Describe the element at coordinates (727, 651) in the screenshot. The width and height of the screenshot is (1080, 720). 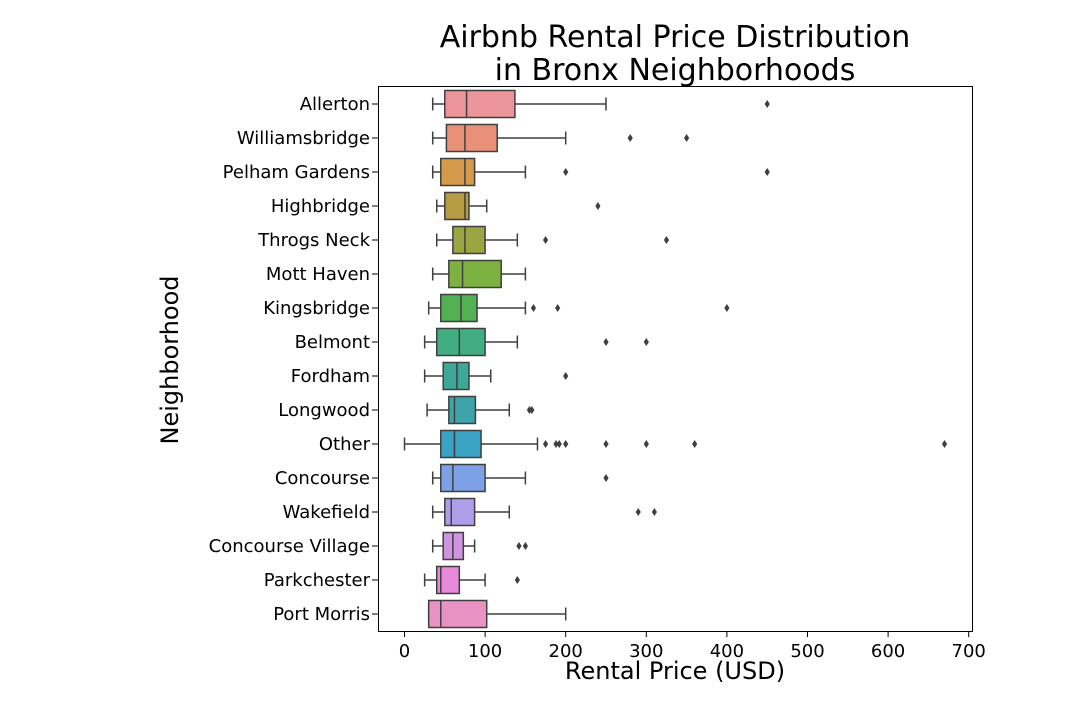
I see `x-tick-label: 400` at that location.